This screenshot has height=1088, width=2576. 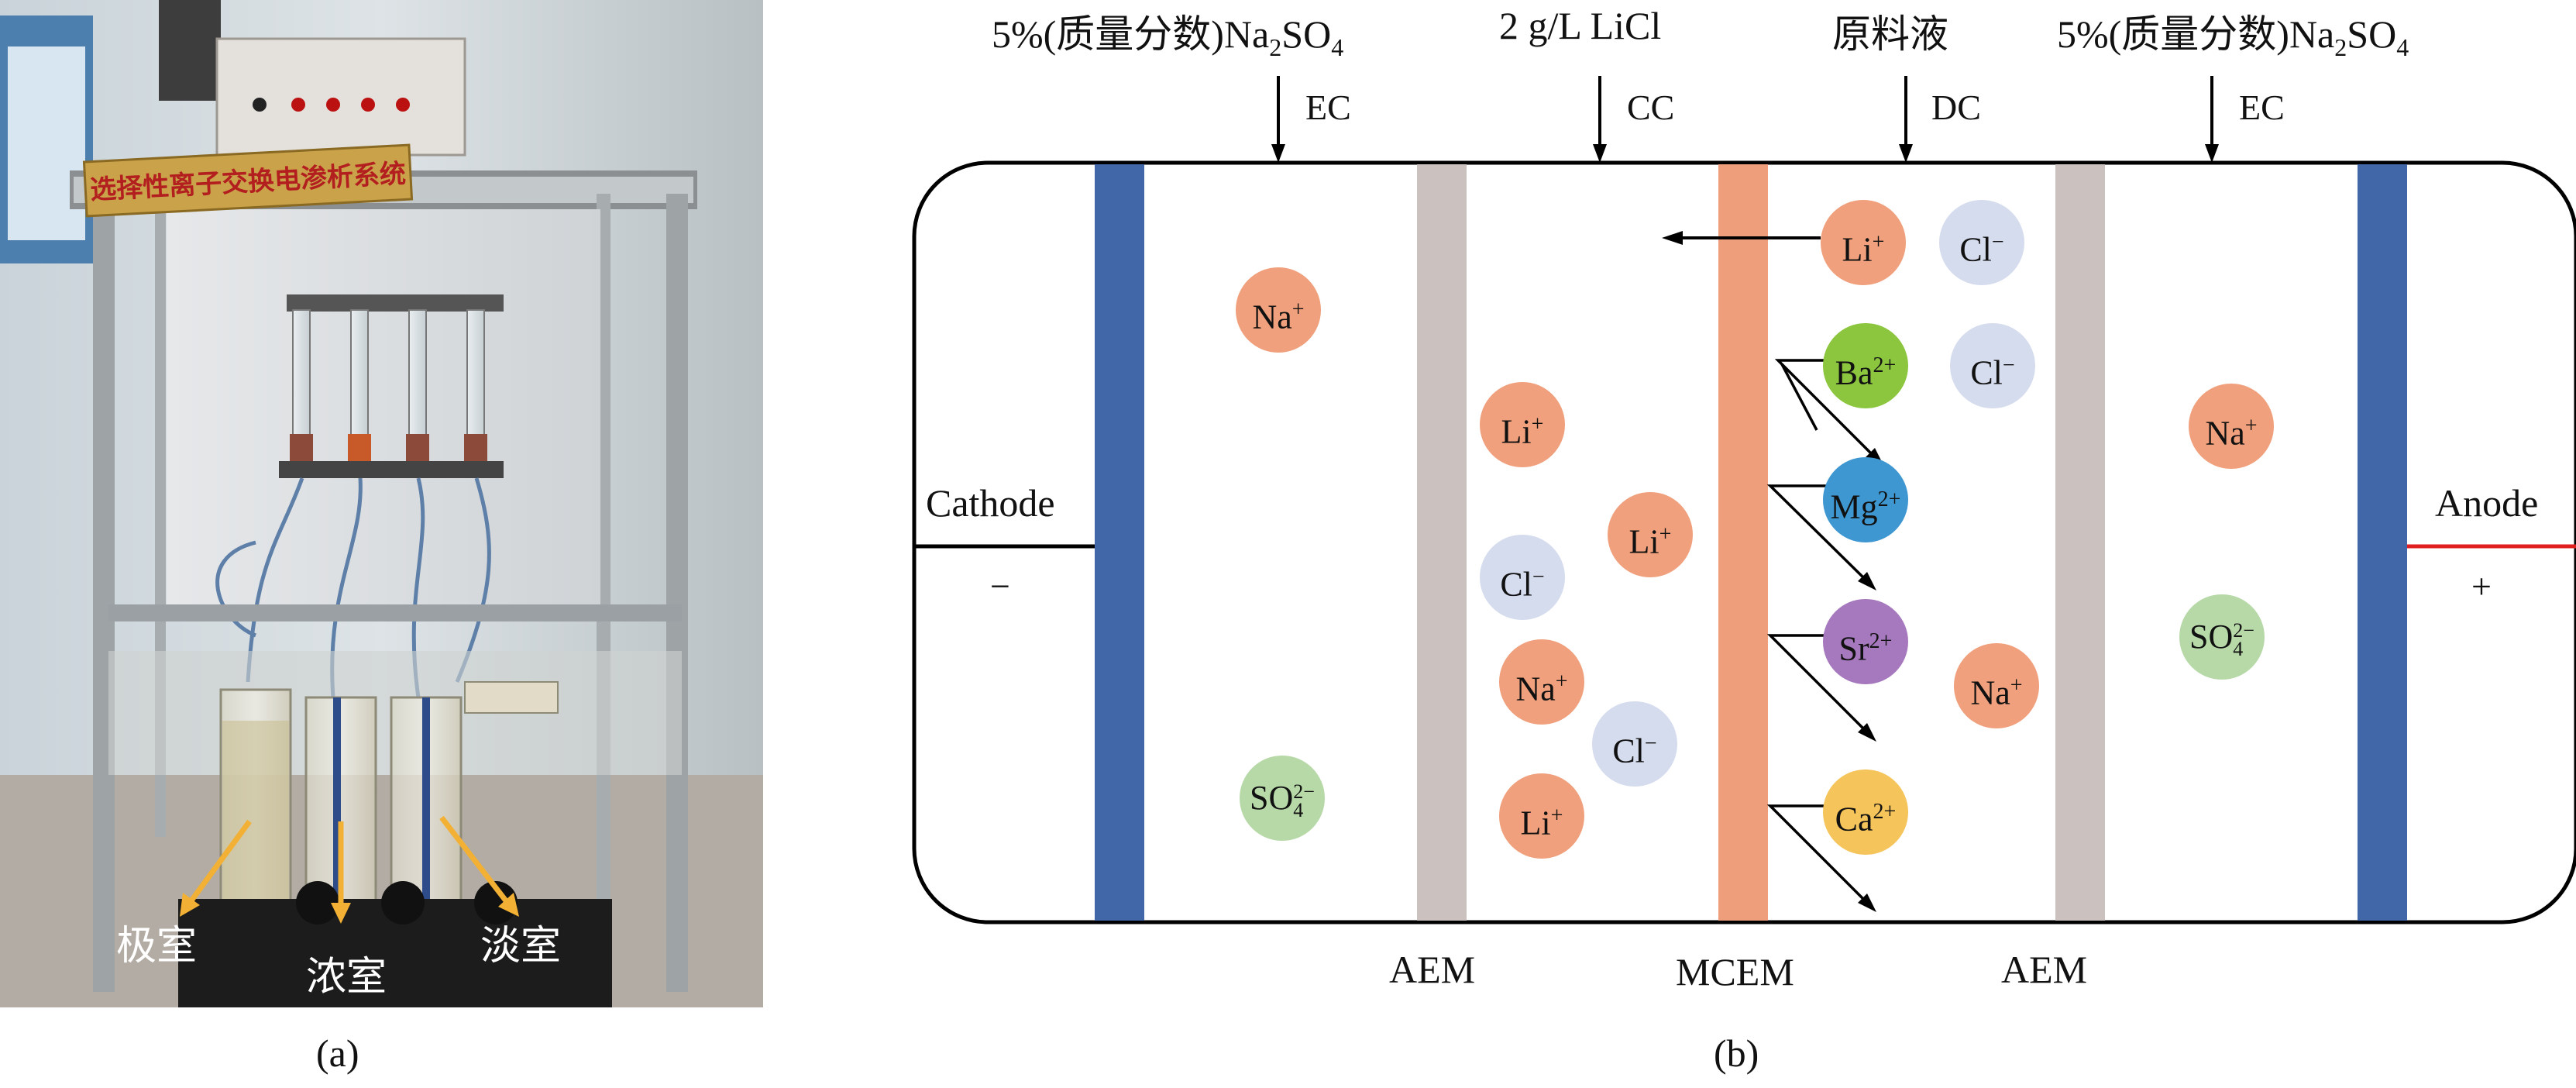 I want to click on frame-left-post, so click(x=104, y=593).